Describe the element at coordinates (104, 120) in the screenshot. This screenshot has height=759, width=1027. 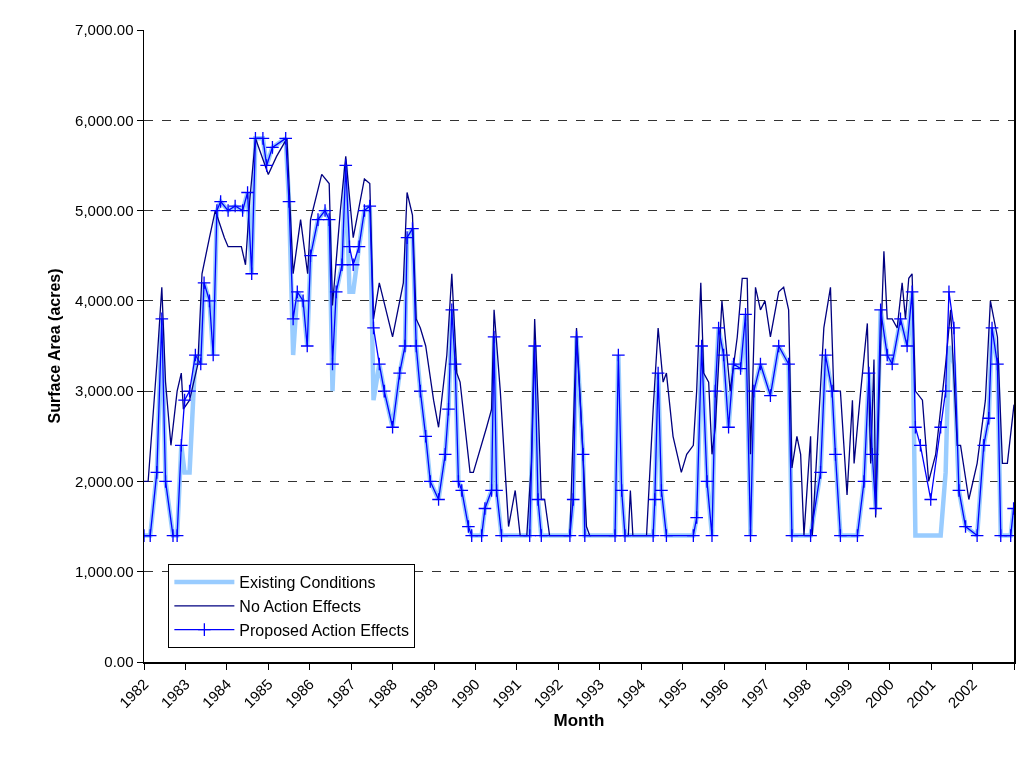
I see `y-tick-label: 6,000.00` at that location.